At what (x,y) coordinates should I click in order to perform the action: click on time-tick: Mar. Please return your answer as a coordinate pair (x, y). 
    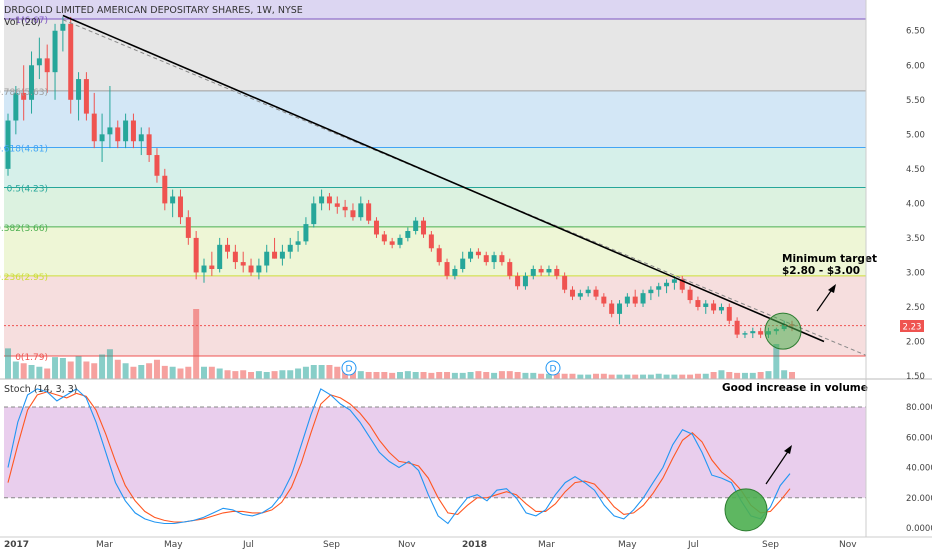
    Looking at the image, I should click on (546, 545).